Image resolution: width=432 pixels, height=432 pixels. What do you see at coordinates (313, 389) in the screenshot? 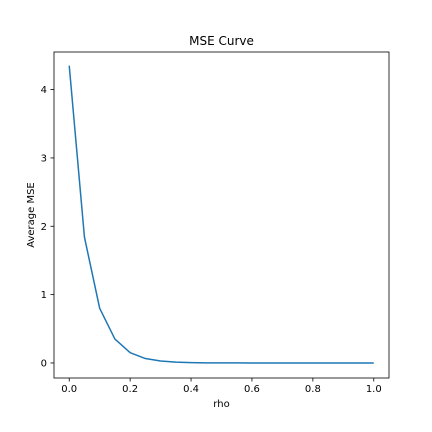
I see `x-tick-label: 0.8` at bounding box center [313, 389].